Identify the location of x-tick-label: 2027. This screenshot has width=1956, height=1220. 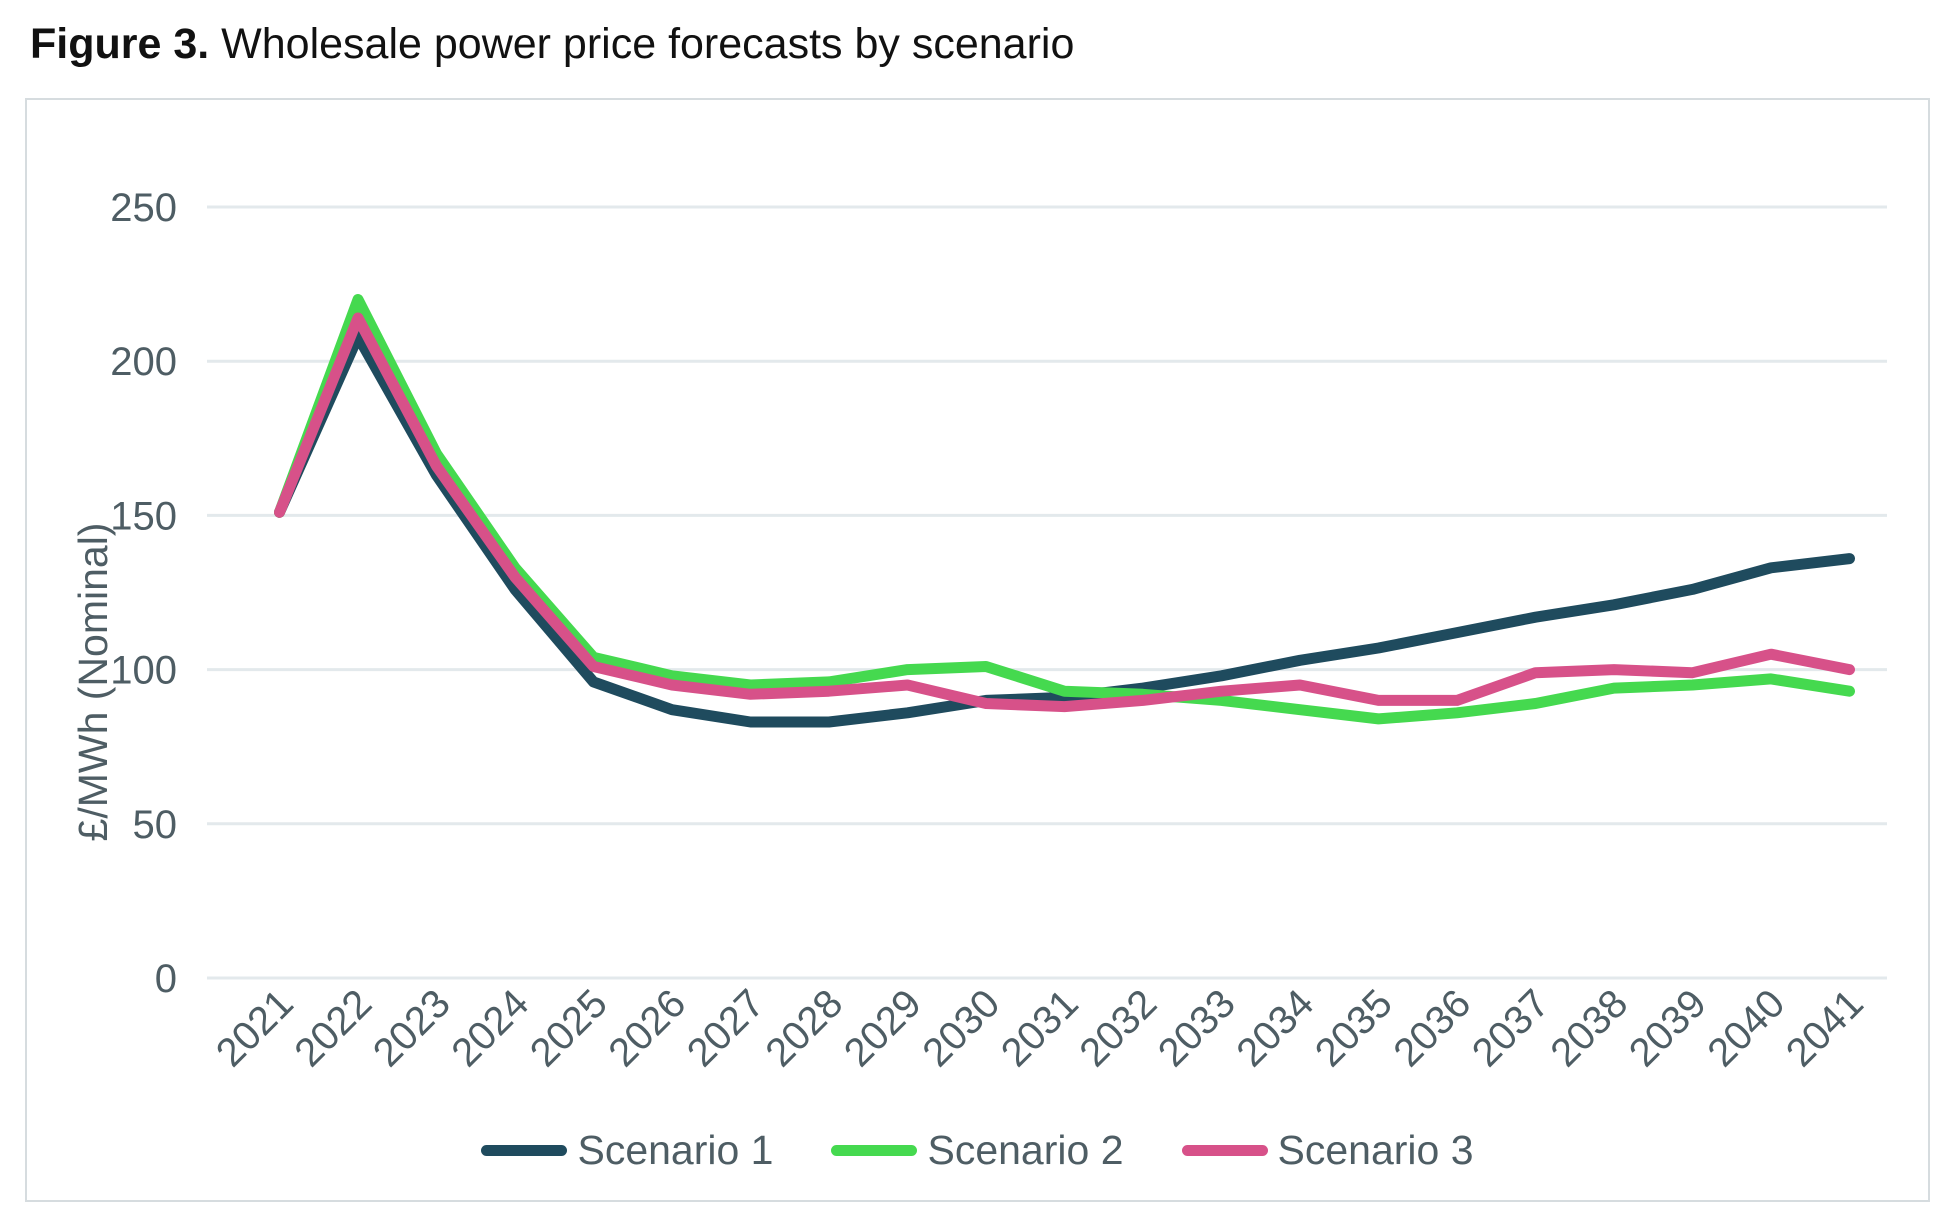
(726, 1028).